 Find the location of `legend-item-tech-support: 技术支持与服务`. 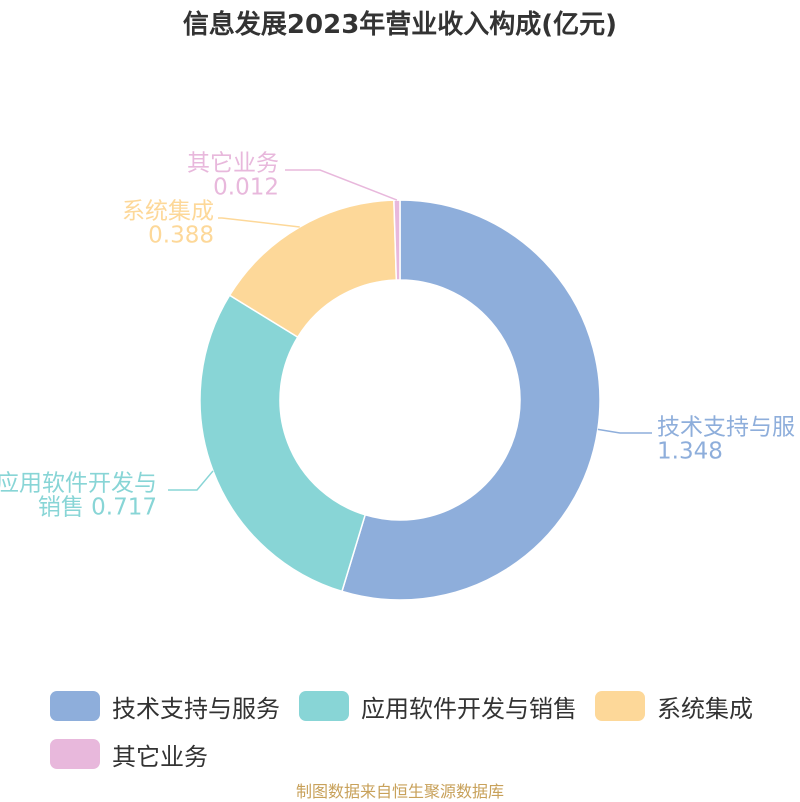

legend-item-tech-support: 技术支持与服务 is located at coordinates (165, 706).